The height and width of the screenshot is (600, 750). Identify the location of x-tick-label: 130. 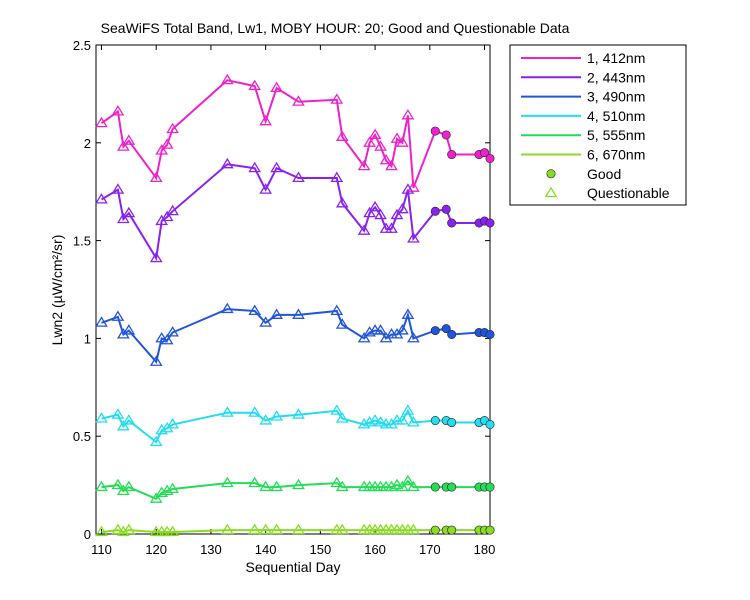
(211, 549).